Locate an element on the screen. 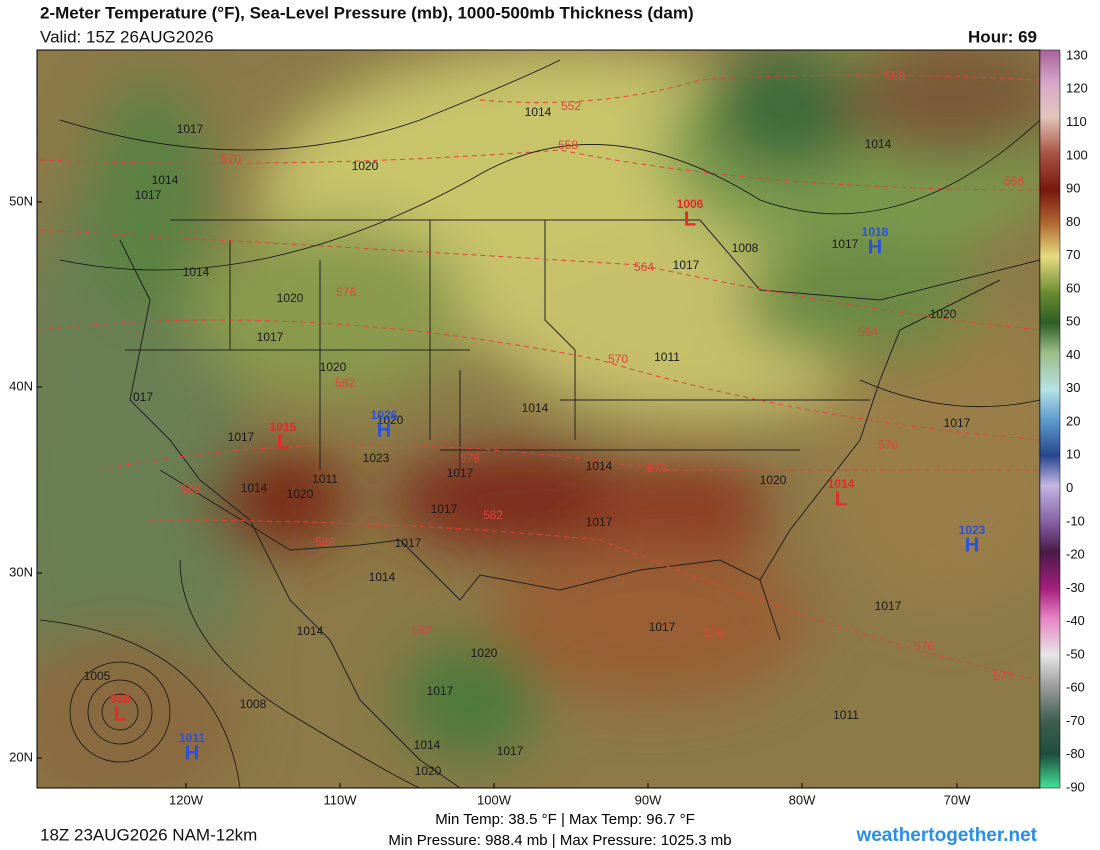 Image resolution: width=1100 pixels, height=850 pixels. colorbar is located at coordinates (1050, 419).